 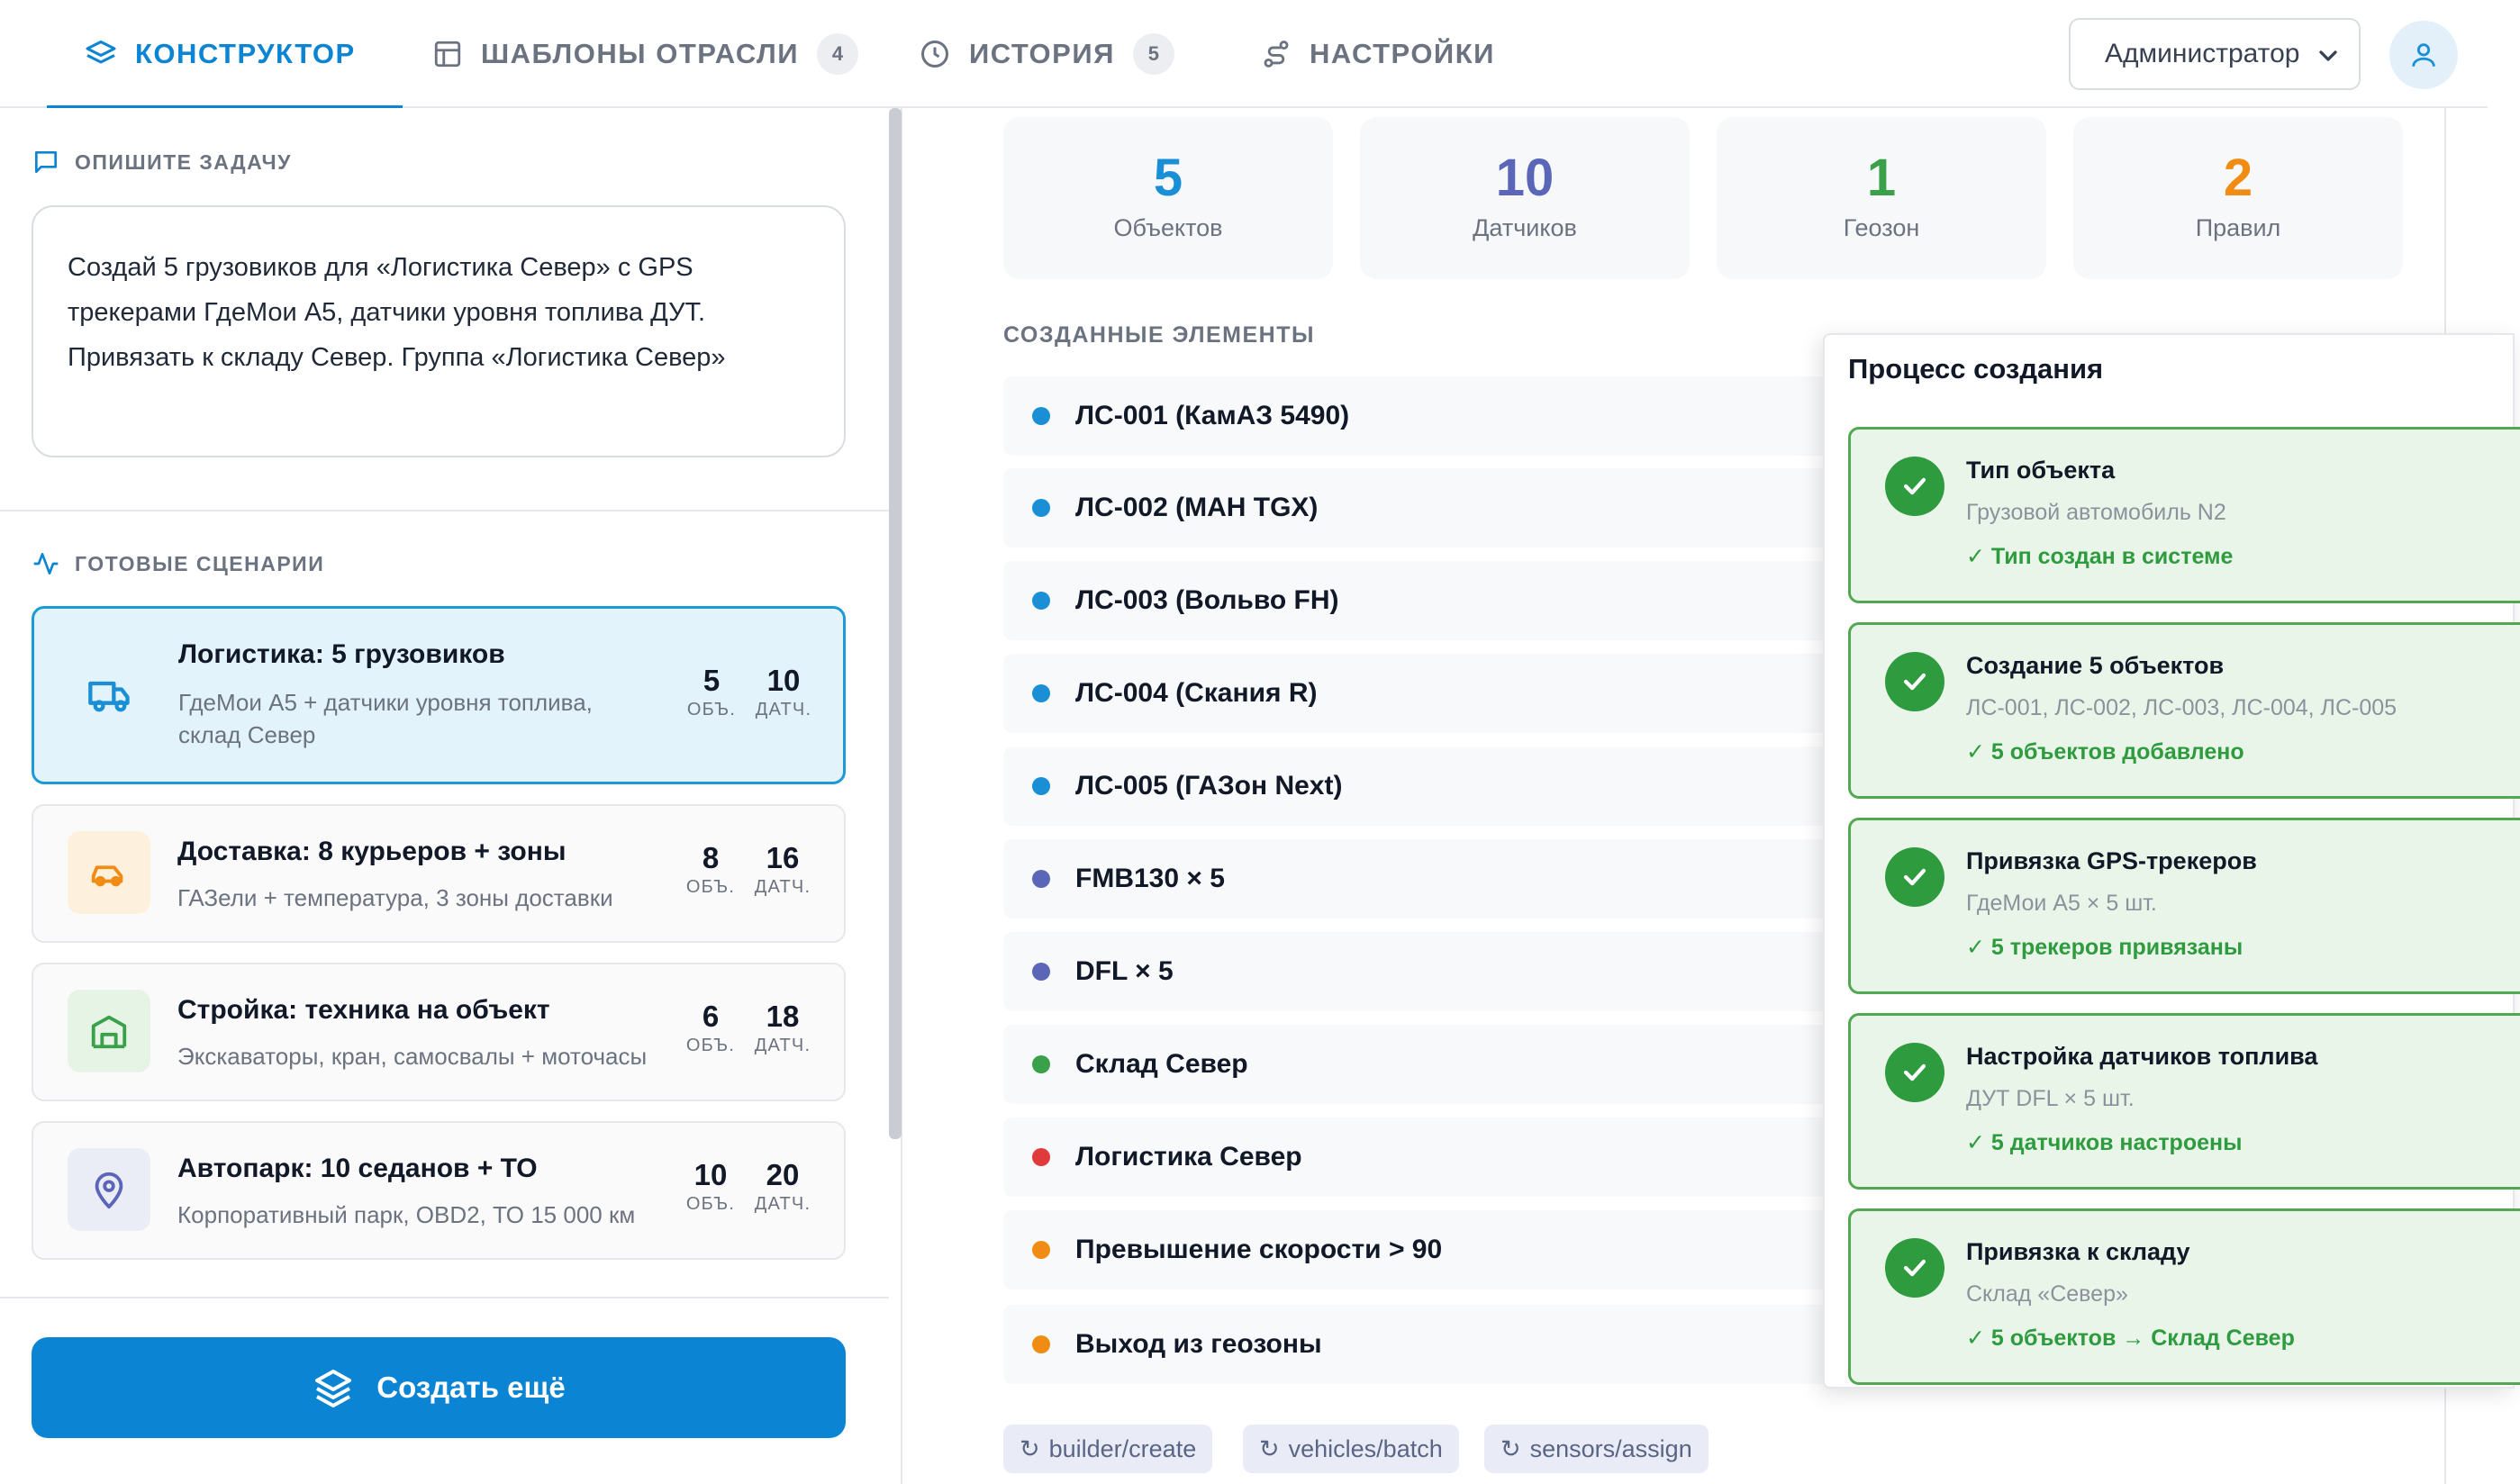 I want to click on section-title: ОПИШИТЕ ЗАДАЧУ, so click(x=183, y=161).